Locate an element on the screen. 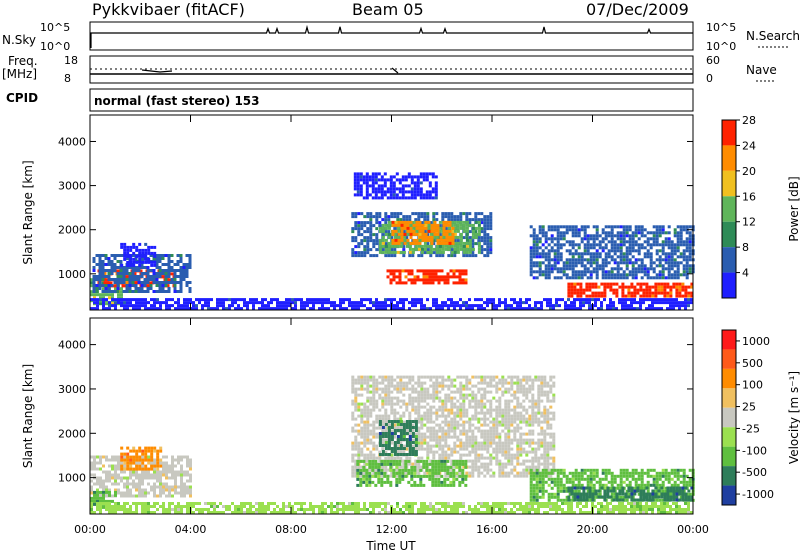 The height and width of the screenshot is (554, 800). y-tick-label: 1000 is located at coordinates (72, 274).